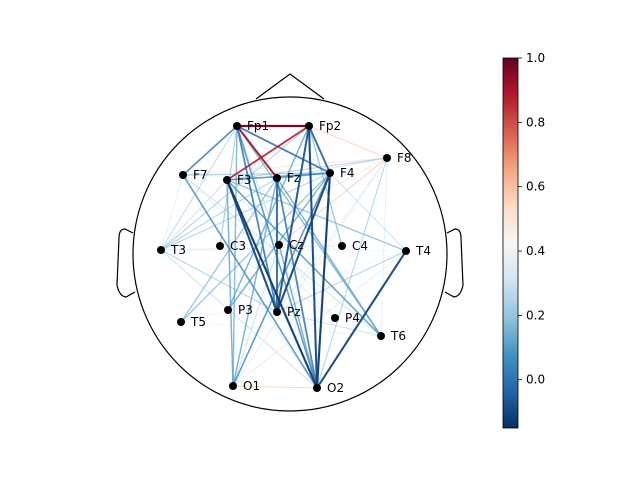 The width and height of the screenshot is (640, 480). Describe the element at coordinates (293, 219) in the screenshot. I see `connection-Fp2-Pz` at that location.